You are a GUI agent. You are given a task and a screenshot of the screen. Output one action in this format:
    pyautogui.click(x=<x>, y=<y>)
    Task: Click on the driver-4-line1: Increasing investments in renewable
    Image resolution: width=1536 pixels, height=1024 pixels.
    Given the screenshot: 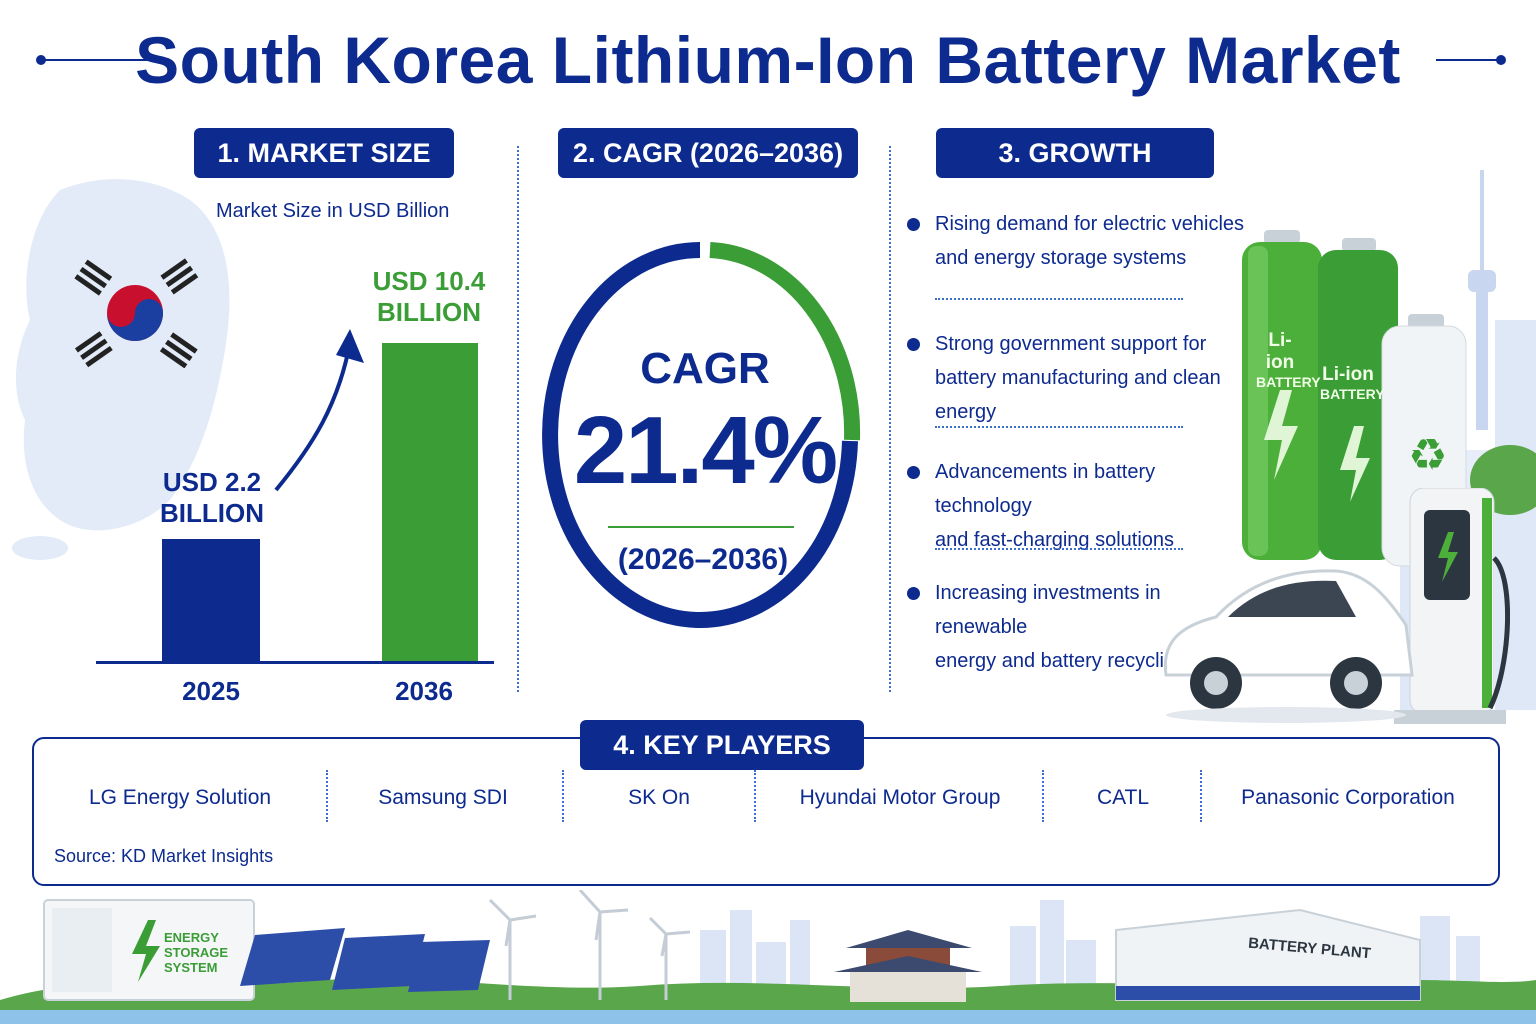 What is the action you would take?
    pyautogui.click(x=1048, y=610)
    